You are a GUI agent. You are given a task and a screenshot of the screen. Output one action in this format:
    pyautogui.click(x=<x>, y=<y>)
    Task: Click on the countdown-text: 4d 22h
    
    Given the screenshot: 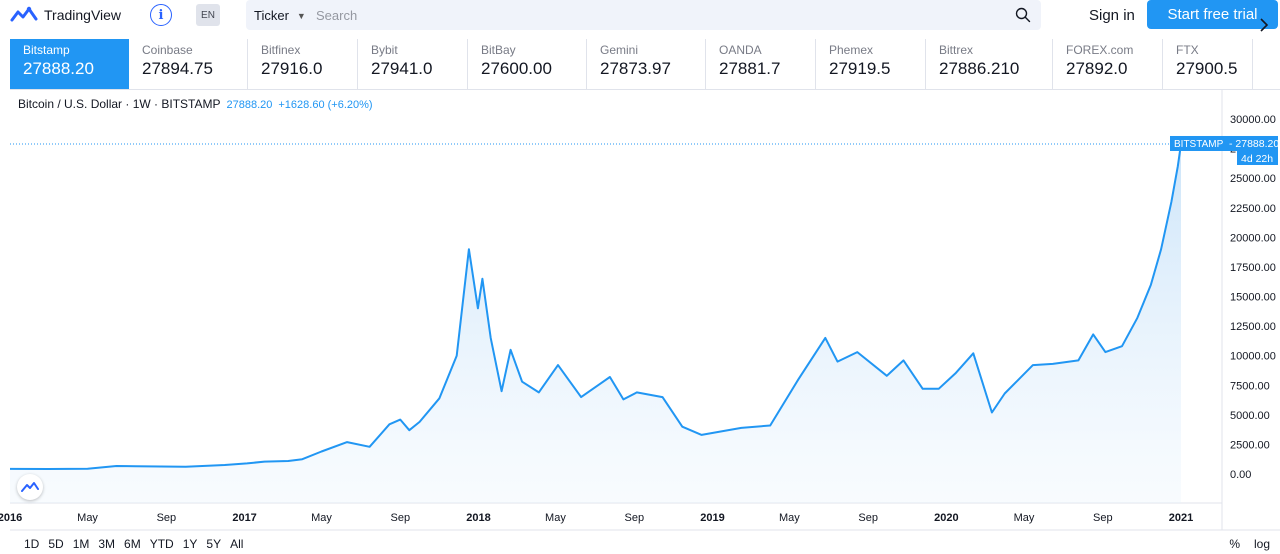 What is the action you would take?
    pyautogui.click(x=1257, y=159)
    